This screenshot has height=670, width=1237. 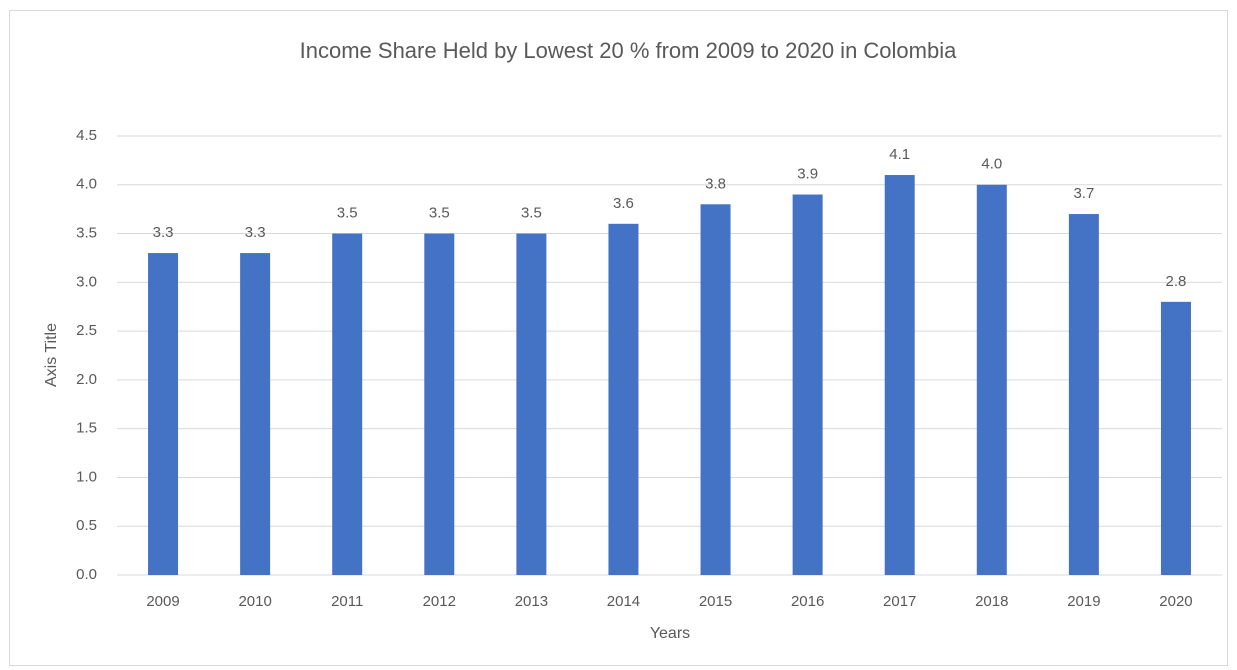 What do you see at coordinates (991, 164) in the screenshot?
I see `value-label: 4.0` at bounding box center [991, 164].